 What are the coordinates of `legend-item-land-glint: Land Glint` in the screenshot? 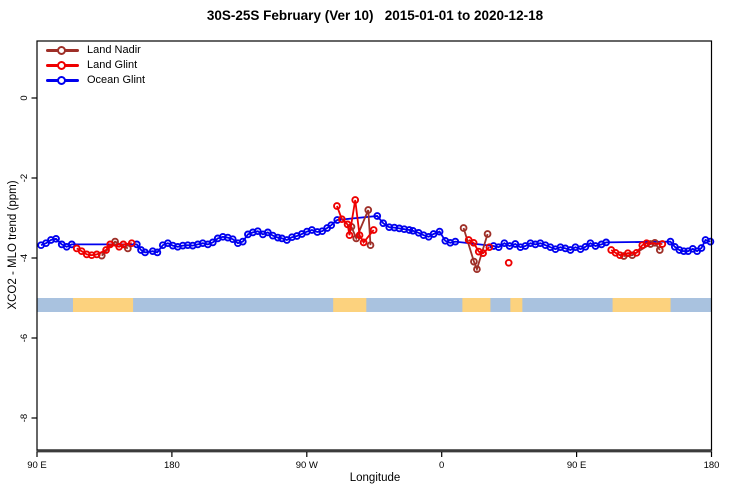 It's located at (95, 65).